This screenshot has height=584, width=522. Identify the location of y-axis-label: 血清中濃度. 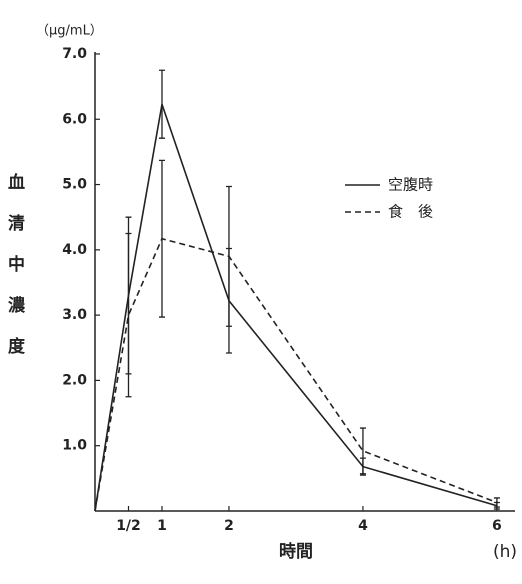
(14, 275).